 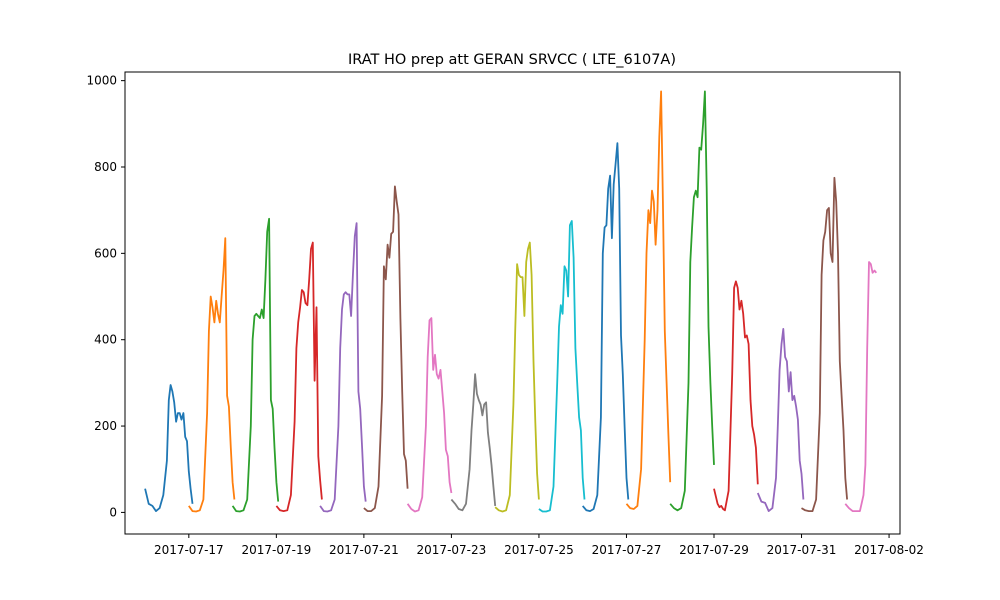 I want to click on x-tick-label: 2017-07-19, so click(x=276, y=550).